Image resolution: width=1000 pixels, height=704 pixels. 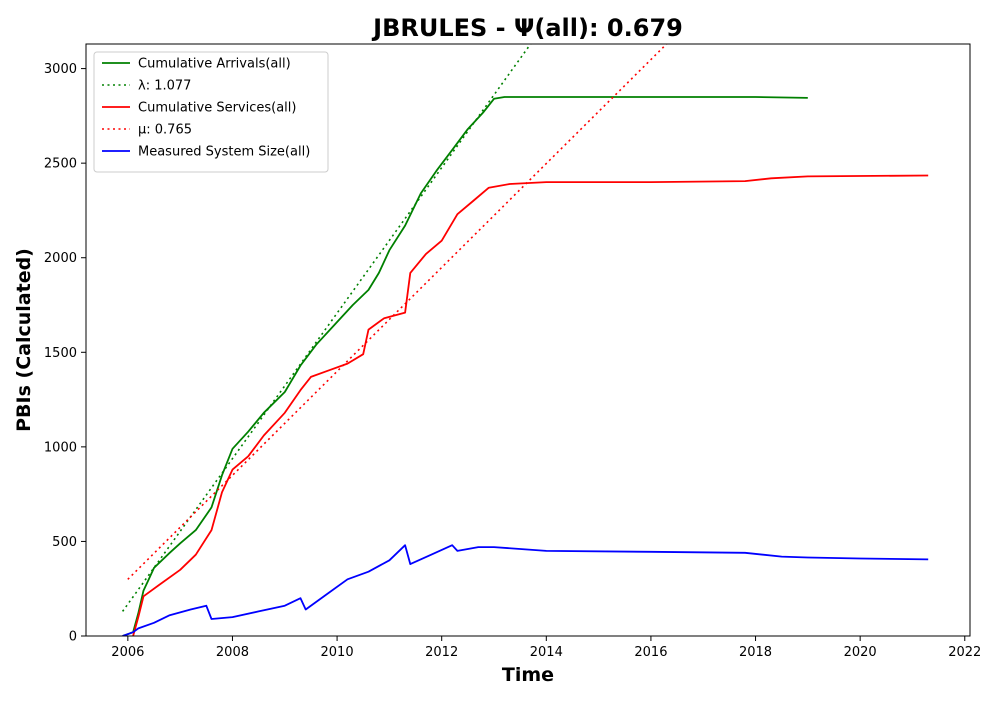 I want to click on legend-label-2: Cumulative Services(all), so click(x=217, y=108).